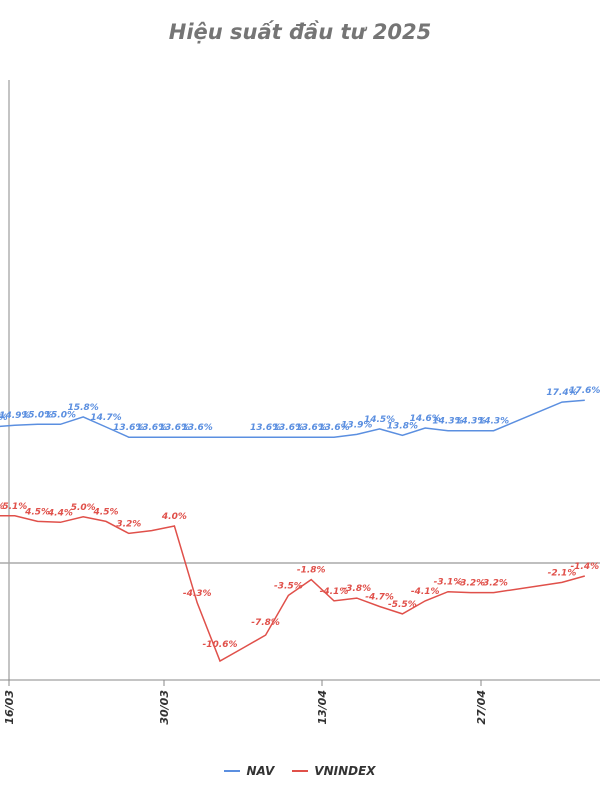  What do you see at coordinates (300, 32) in the screenshot?
I see `chart-title: Hiệu suất đầu tư 2025` at bounding box center [300, 32].